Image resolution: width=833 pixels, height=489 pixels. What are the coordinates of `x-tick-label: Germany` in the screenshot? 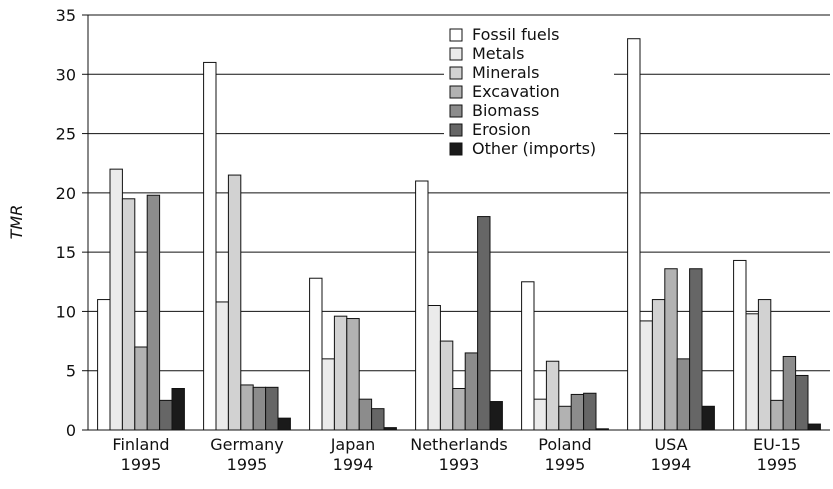 It's located at (247, 444).